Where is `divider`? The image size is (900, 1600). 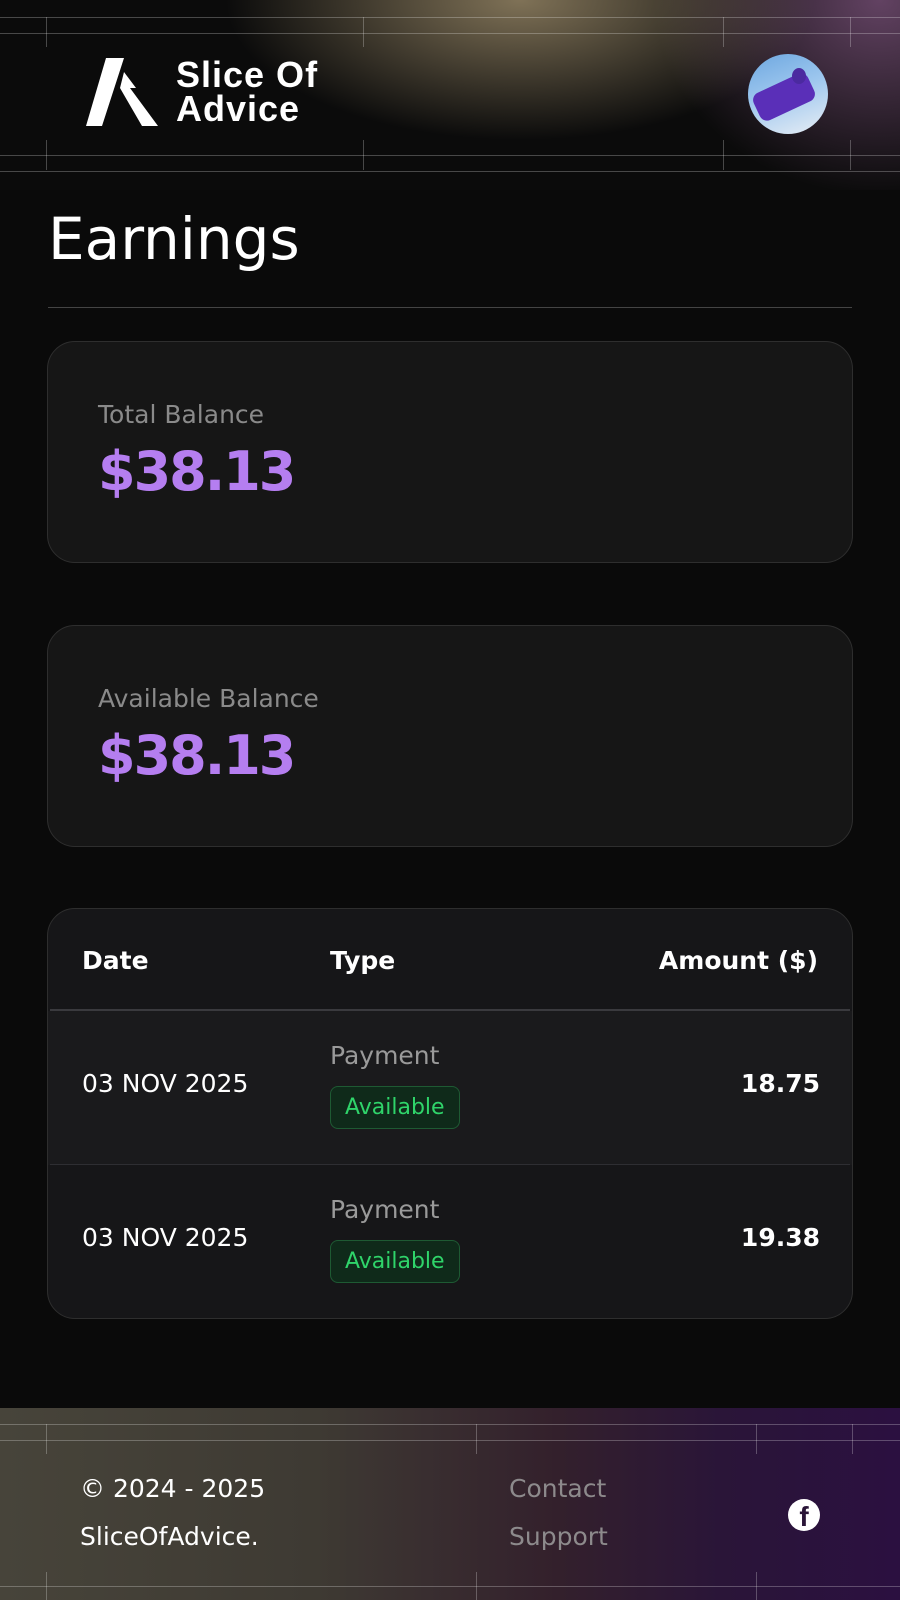
divider is located at coordinates (450, 307).